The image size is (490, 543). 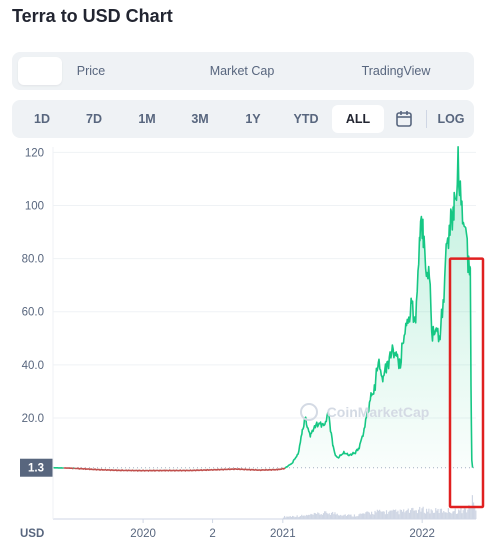 What do you see at coordinates (404, 119) in the screenshot?
I see `calendar-icon` at bounding box center [404, 119].